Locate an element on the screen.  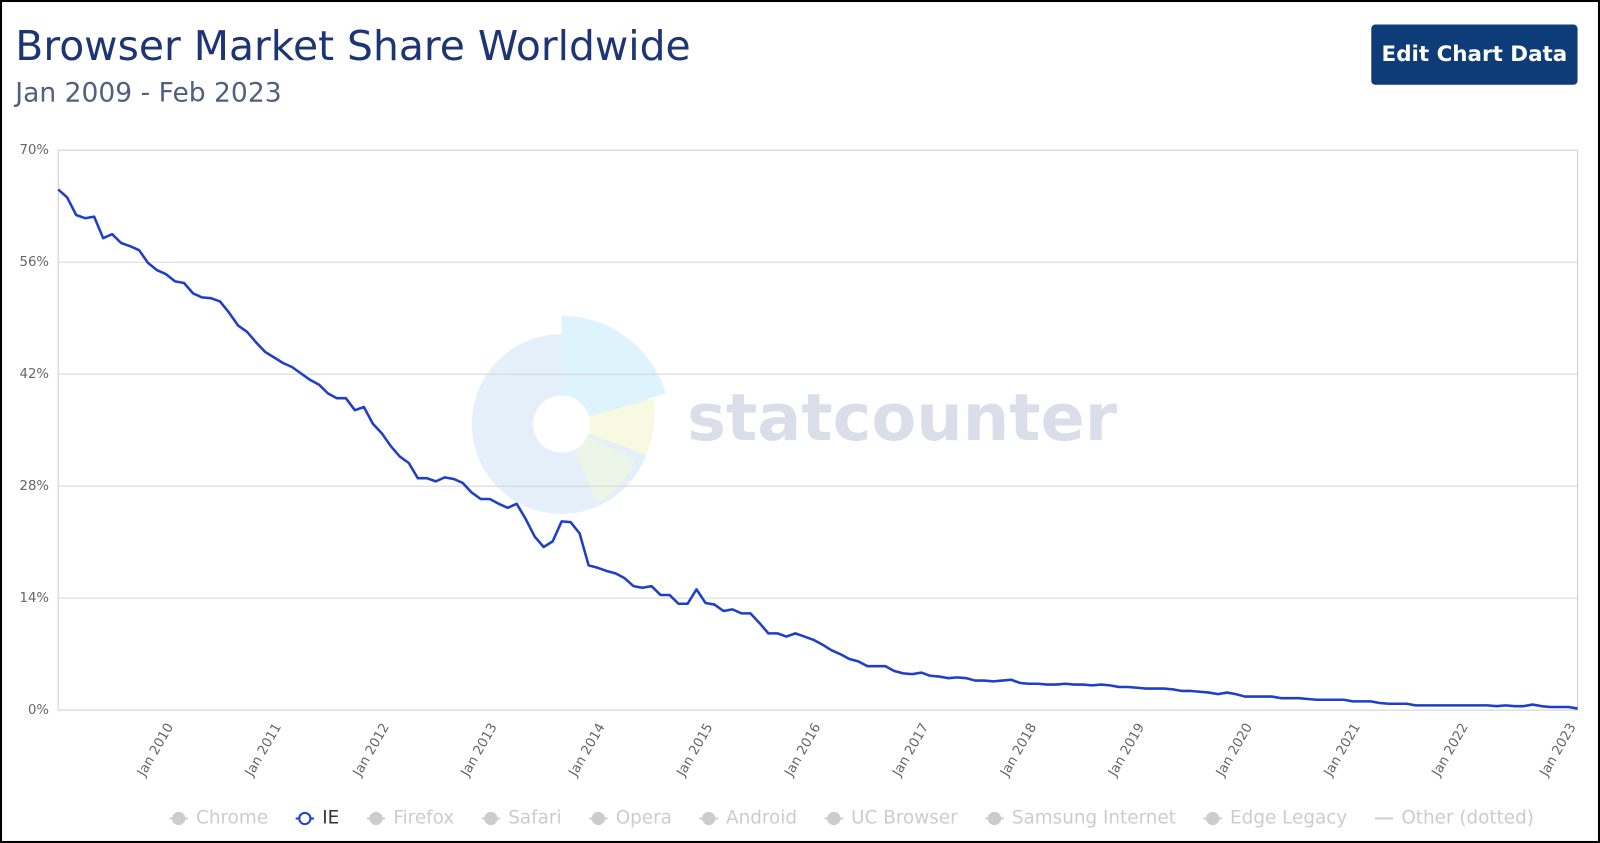
legend-item: Safari is located at coordinates (521, 817).